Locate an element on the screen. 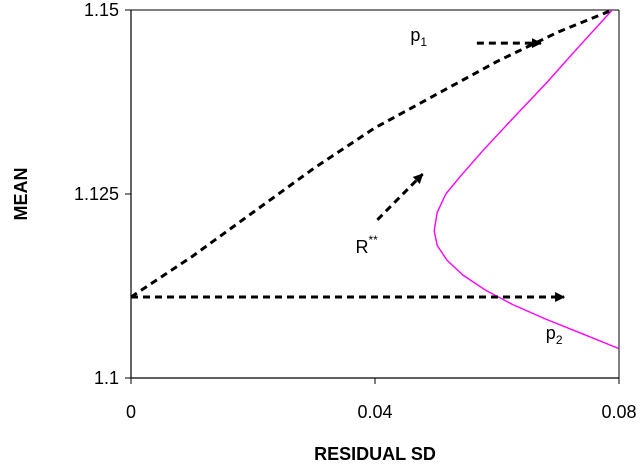 The width and height of the screenshot is (642, 473). x-tick-label: 0.04 is located at coordinates (374, 412).